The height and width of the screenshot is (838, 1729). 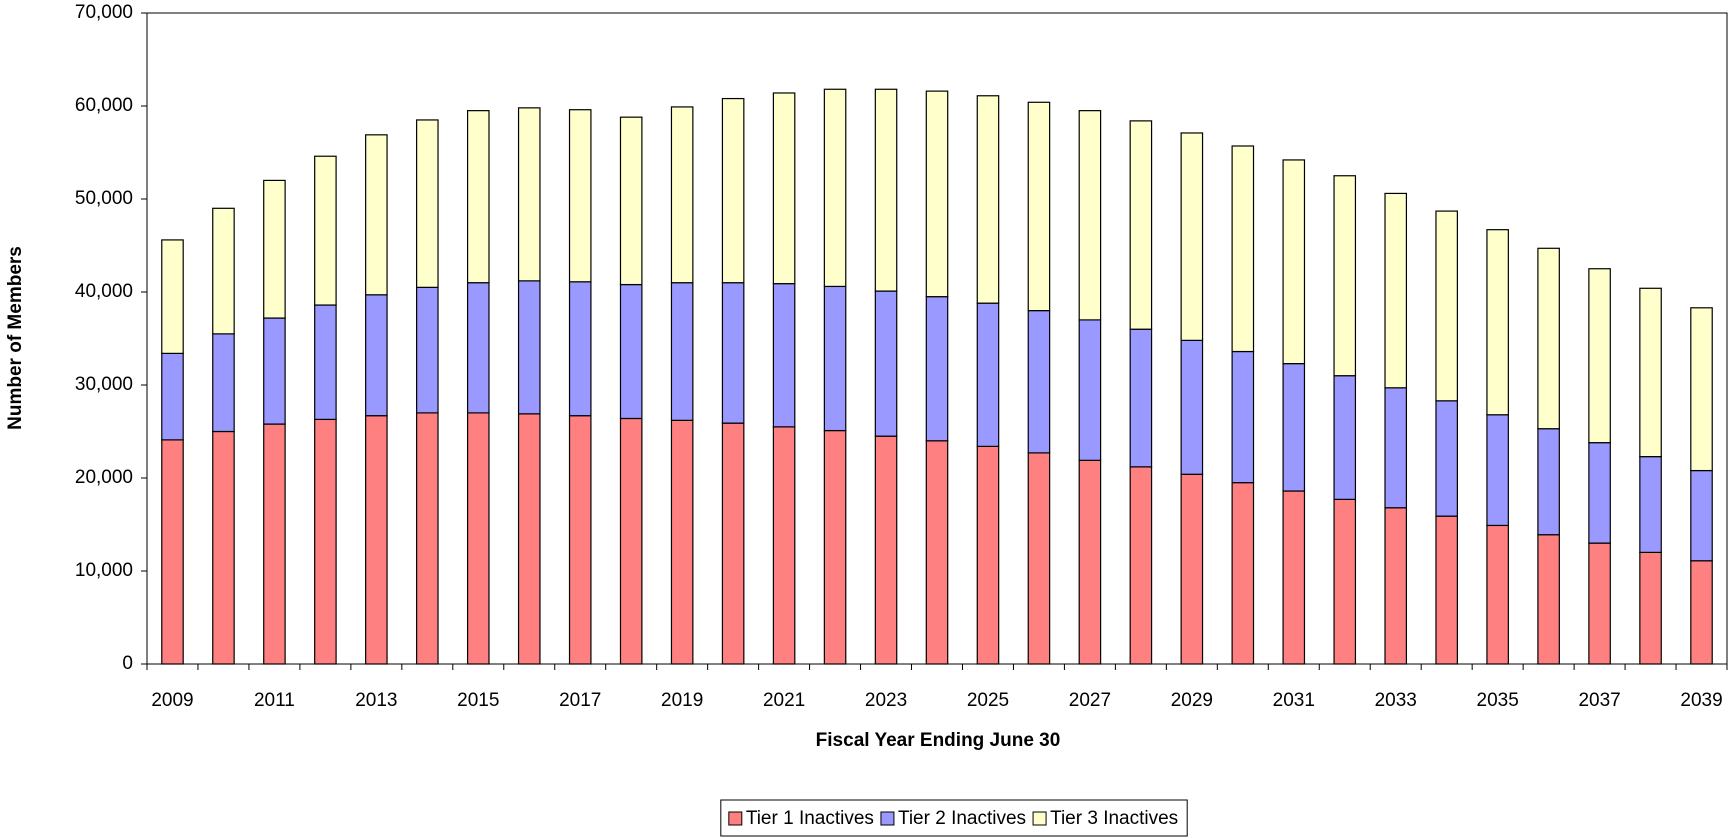 I want to click on y-tick-label: 0, so click(x=127, y=663).